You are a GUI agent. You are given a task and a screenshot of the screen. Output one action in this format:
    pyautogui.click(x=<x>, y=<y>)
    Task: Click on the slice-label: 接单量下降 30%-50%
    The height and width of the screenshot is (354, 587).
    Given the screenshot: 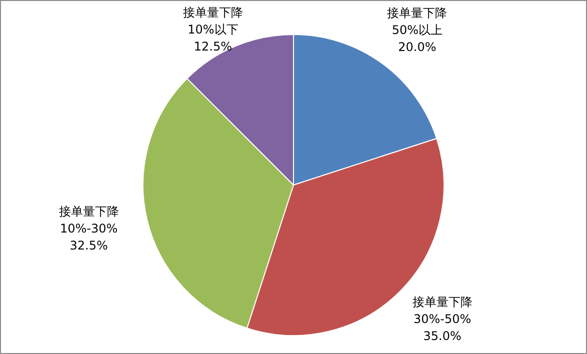 What is the action you would take?
    pyautogui.click(x=442, y=310)
    